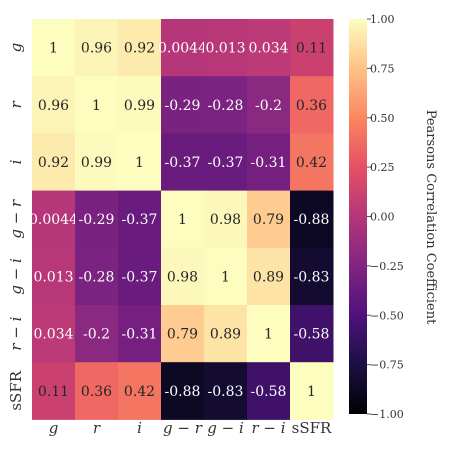 Image resolution: width=450 pixels, height=450 pixels. I want to click on colorbar-tick-label: −0.50, so click(387, 315).